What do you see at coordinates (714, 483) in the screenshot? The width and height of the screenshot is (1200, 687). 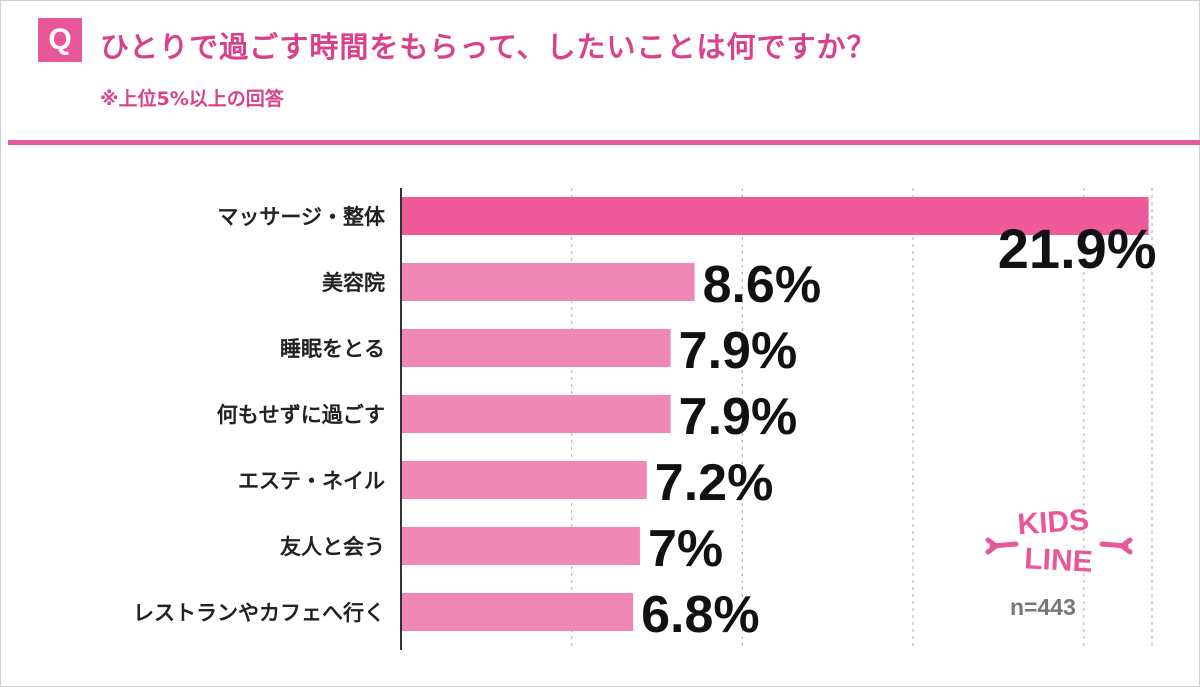 I see `value-label-4: 7.2%` at bounding box center [714, 483].